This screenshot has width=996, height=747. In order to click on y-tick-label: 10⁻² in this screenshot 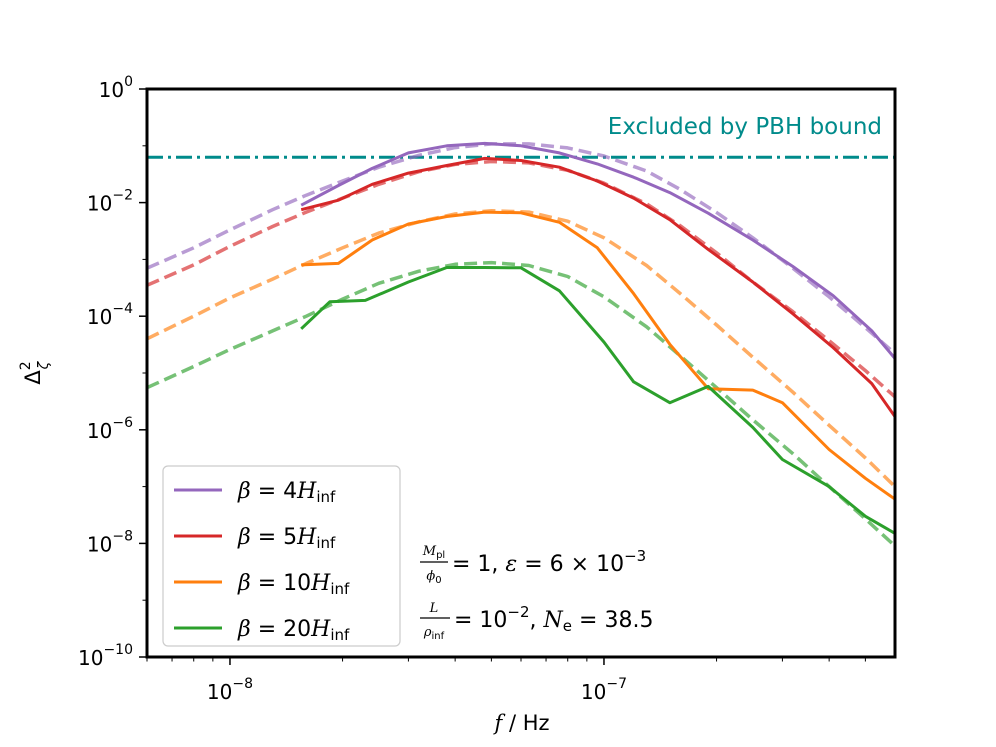, I will do `click(110, 202)`.